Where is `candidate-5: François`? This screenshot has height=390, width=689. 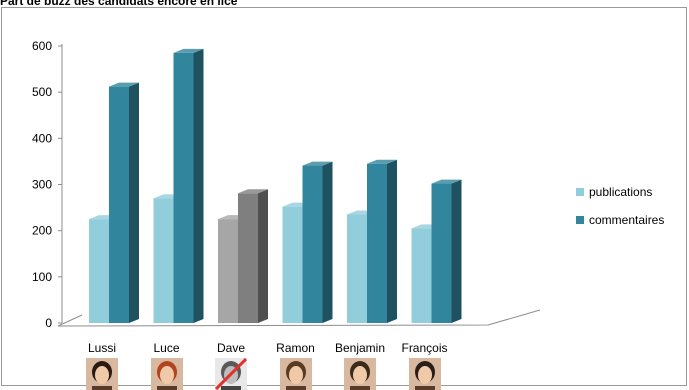
candidate-5: François is located at coordinates (425, 365).